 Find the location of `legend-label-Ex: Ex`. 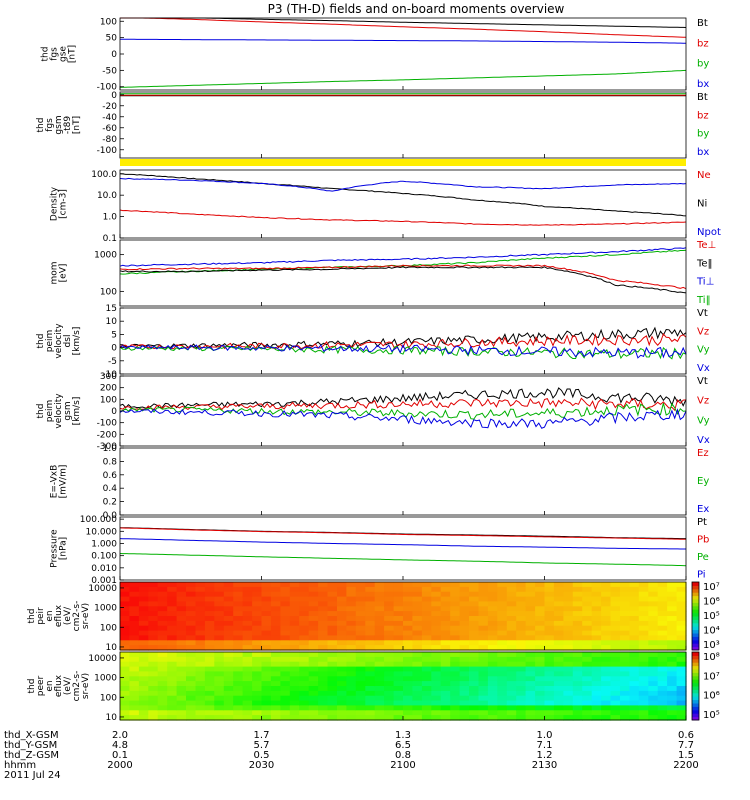

legend-label-Ex: Ex is located at coordinates (703, 509).